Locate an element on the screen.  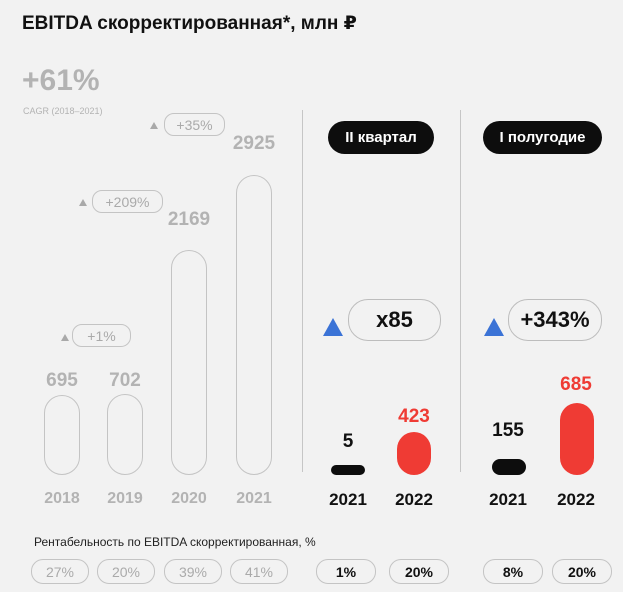
cagr-value: +61% is located at coordinates (61, 80).